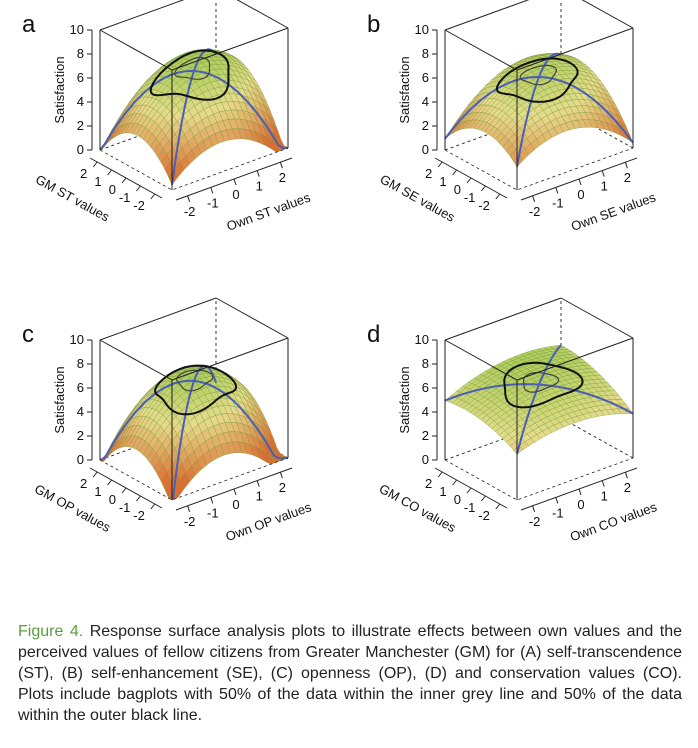 The height and width of the screenshot is (748, 698). Describe the element at coordinates (404, 89) in the screenshot. I see `z-axis-title: Satisfaction` at that location.